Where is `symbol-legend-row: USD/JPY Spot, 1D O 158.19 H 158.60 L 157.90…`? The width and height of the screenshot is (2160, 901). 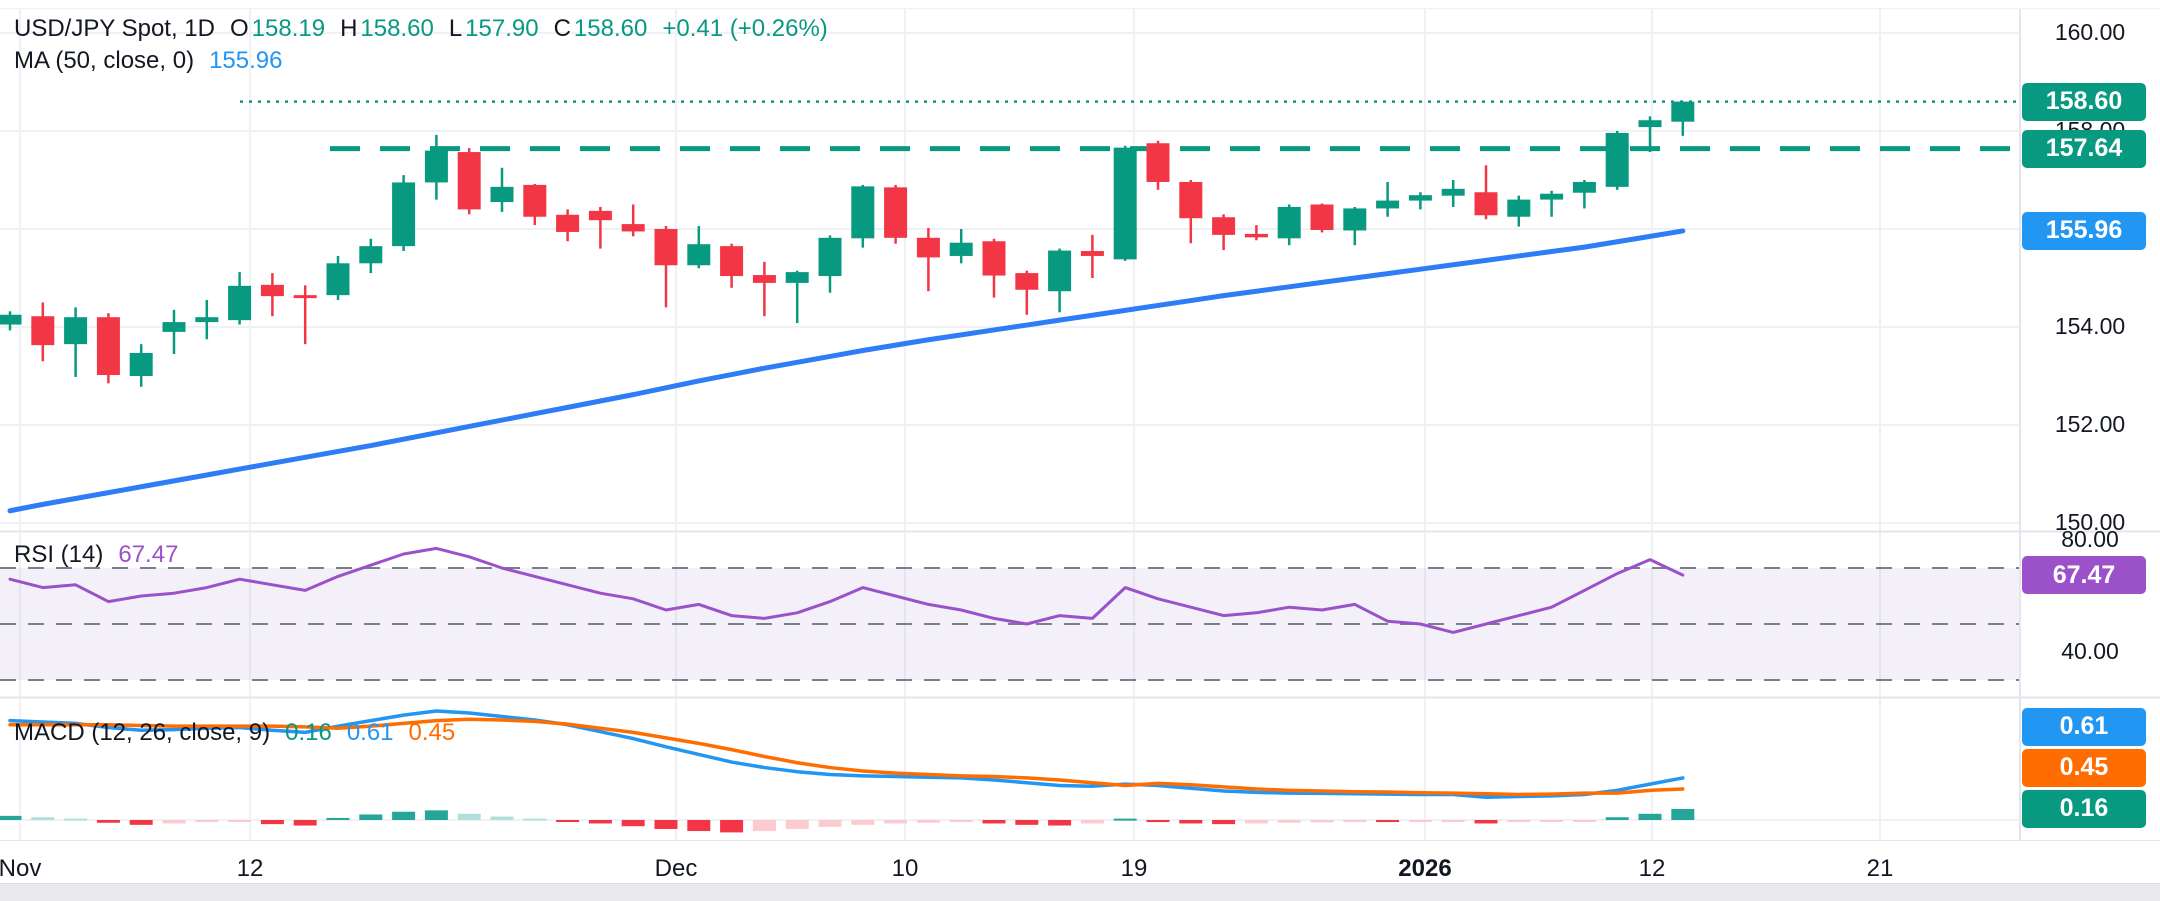
symbol-legend-row: USD/JPY Spot, 1D O 158.19 H 158.60 L 157.90… is located at coordinates (421, 28).